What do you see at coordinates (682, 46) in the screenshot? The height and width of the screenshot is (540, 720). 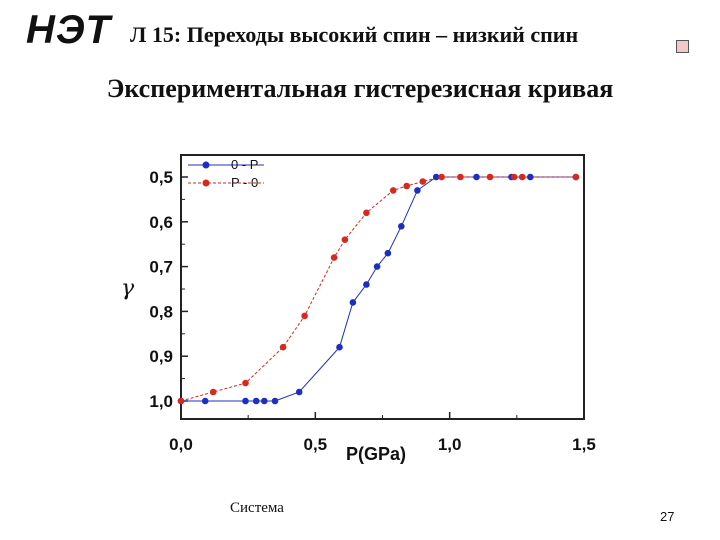 I see `corner-square-icon` at bounding box center [682, 46].